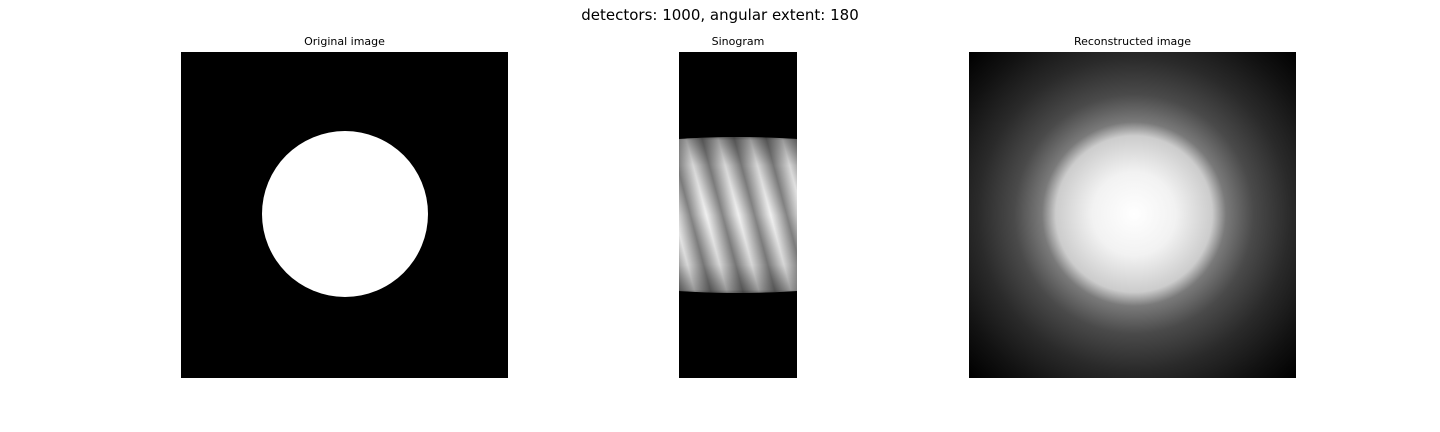 This screenshot has width=1440, height=432. Describe the element at coordinates (720, 15) in the screenshot. I see `figure-title: detectors: 1000, angular extent: 180` at that location.